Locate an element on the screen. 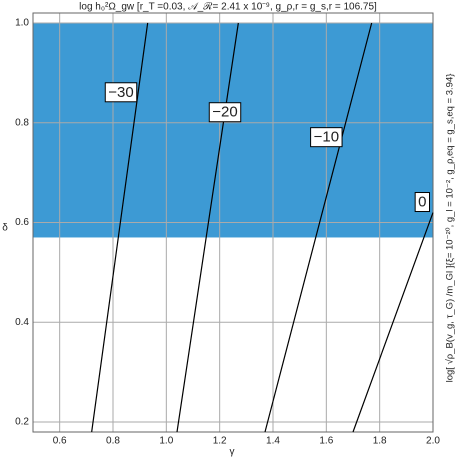 The height and width of the screenshot is (463, 458). y-tick-label: 0.8 is located at coordinates (22, 122).